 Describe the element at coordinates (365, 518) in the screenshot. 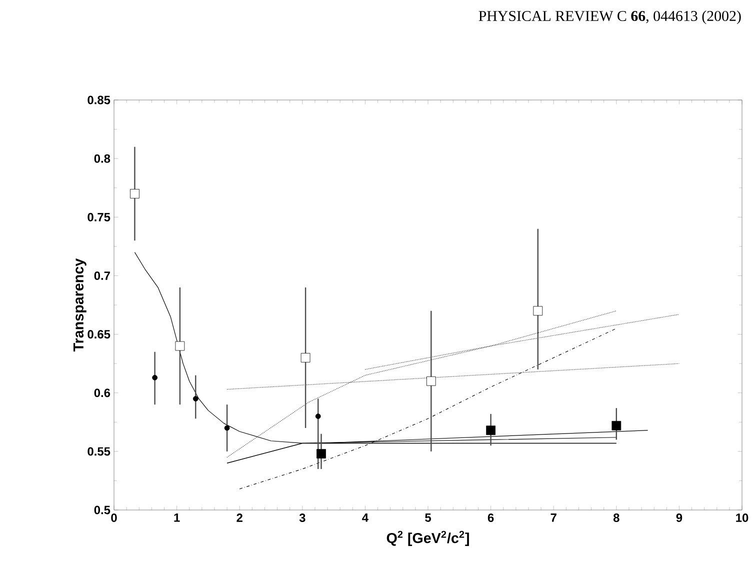

I see `x-tick-label: 4` at that location.